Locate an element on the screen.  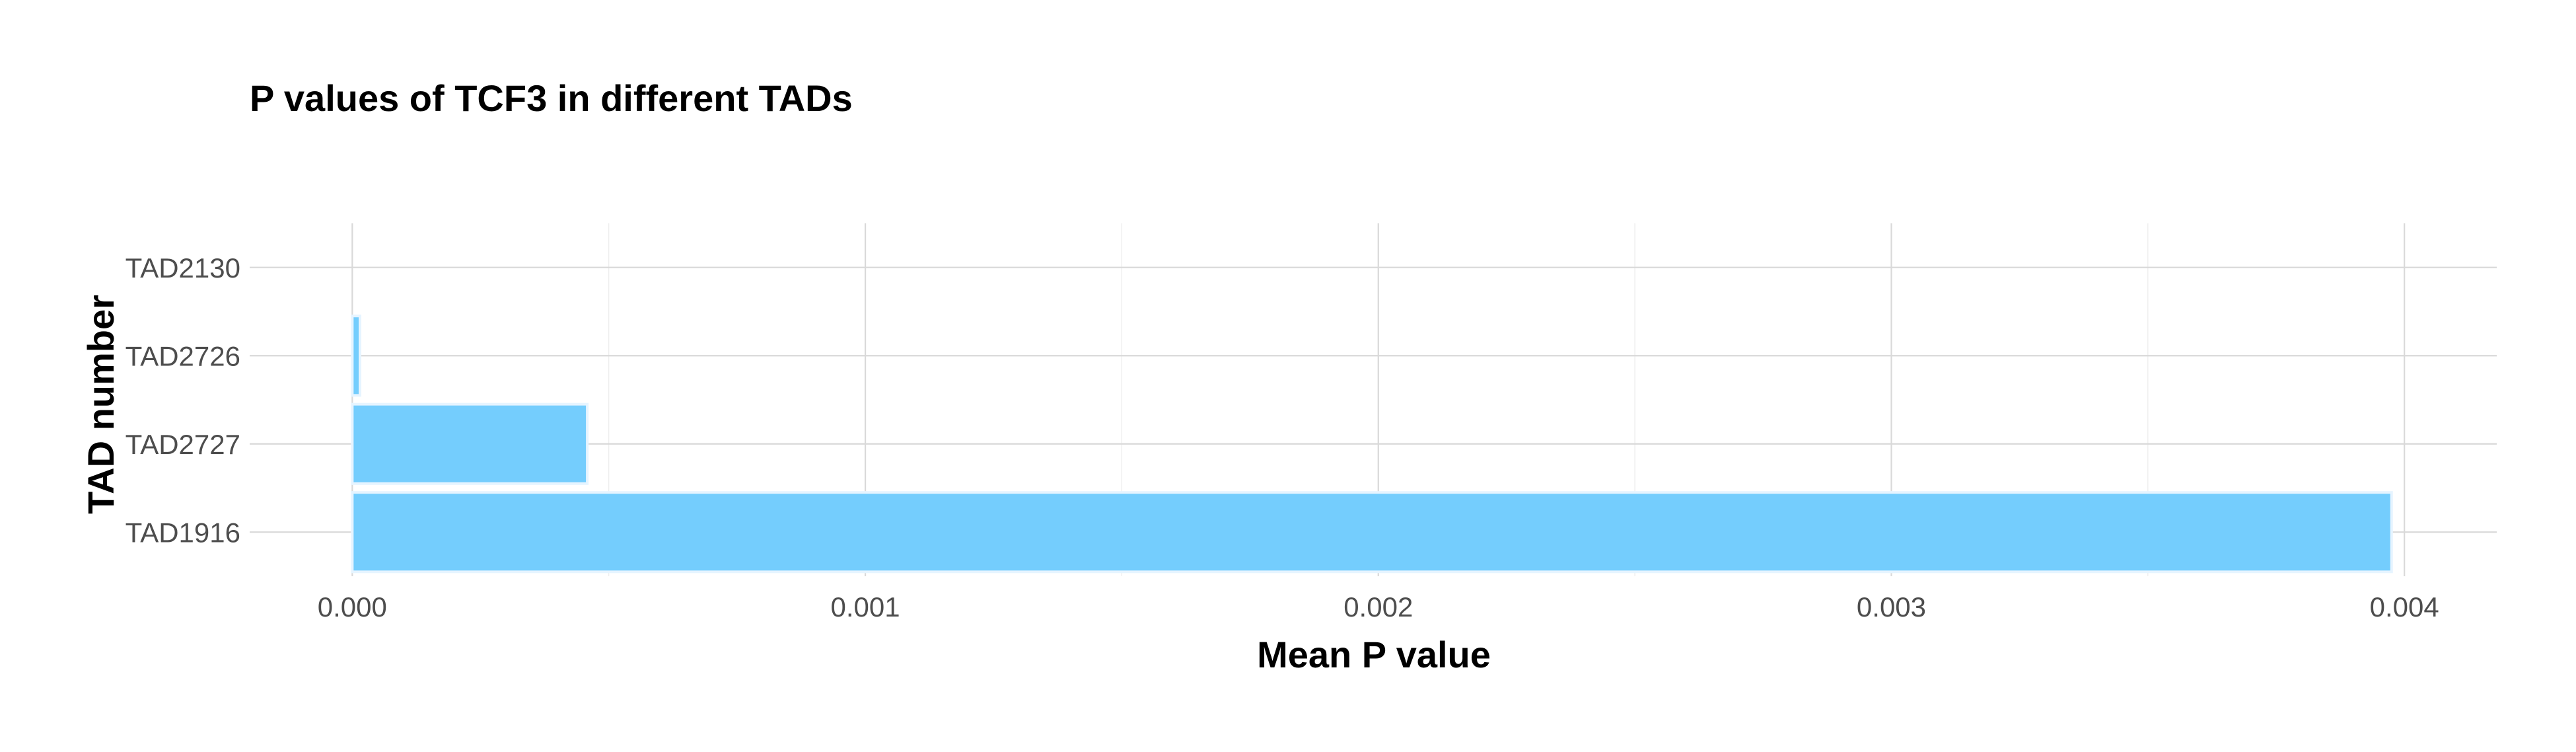
y-tick-label: TAD2130 is located at coordinates (182, 267).